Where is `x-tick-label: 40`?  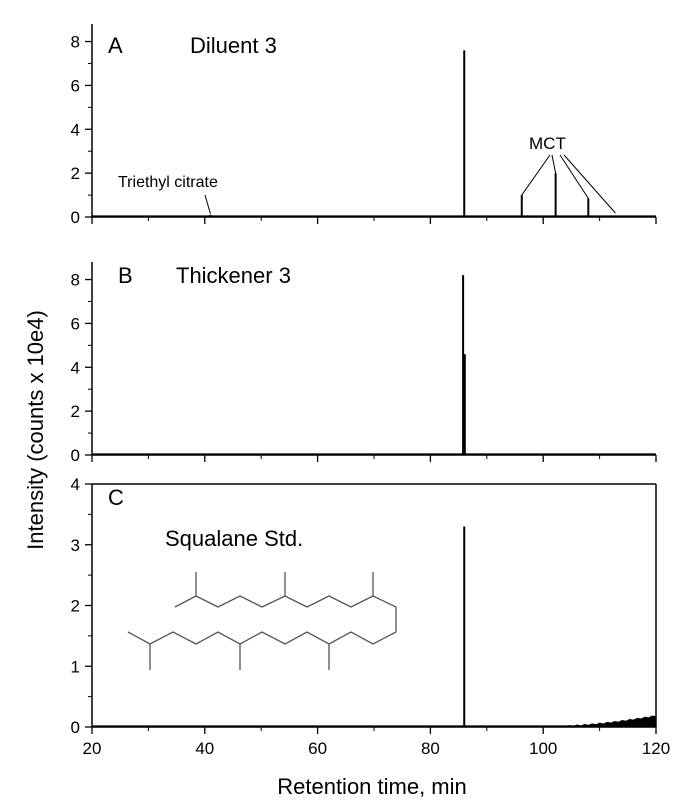 x-tick-label: 40 is located at coordinates (204, 748).